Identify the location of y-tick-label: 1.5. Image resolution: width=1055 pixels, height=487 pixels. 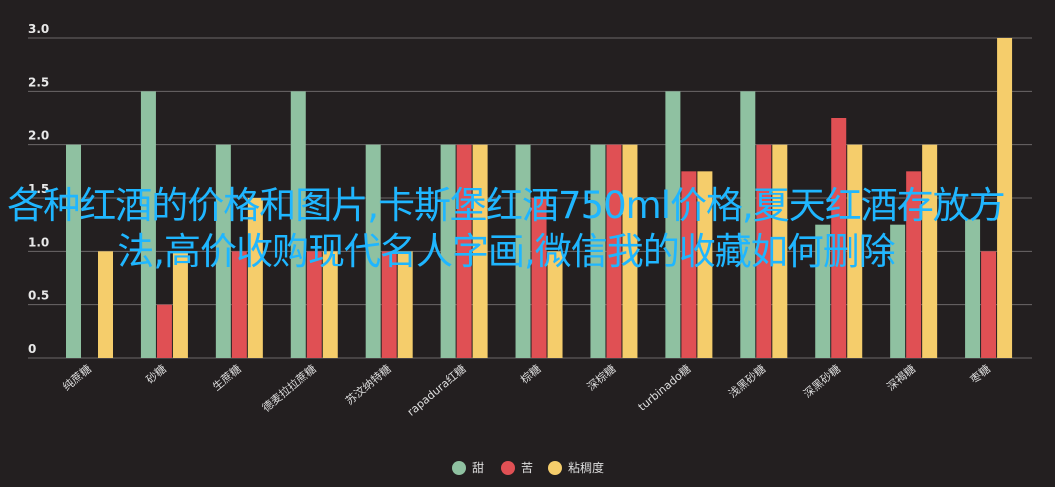
(38, 189).